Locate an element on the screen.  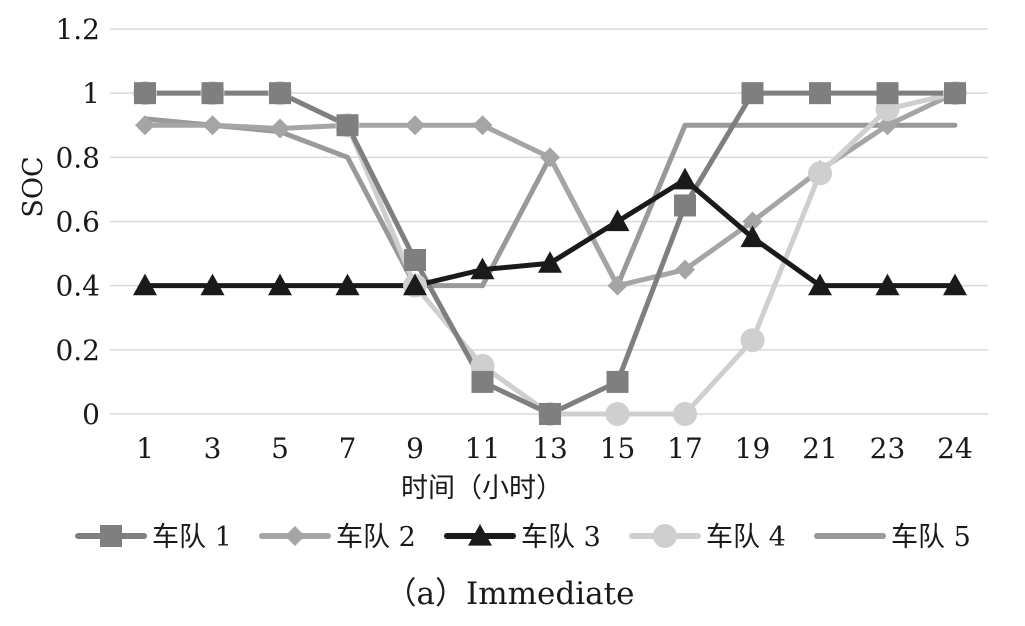
legend-item-2: 车队 2 is located at coordinates (337, 537).